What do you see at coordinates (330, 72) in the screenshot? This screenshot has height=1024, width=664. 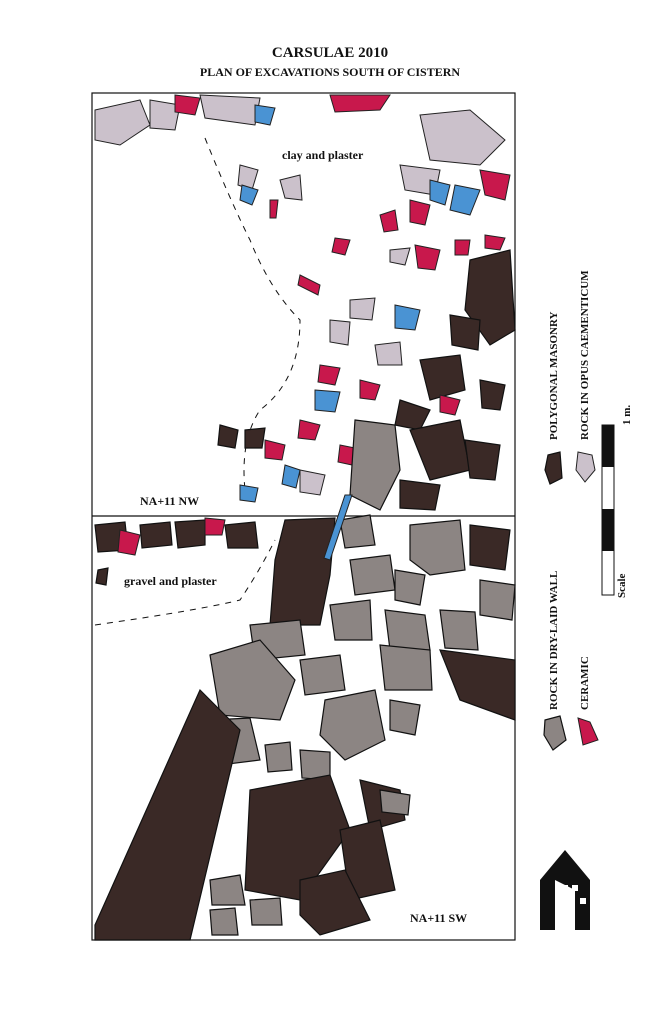 I see `subtitle: PLAN OF EXCAVATIONS SOUTH OF CISTERN` at bounding box center [330, 72].